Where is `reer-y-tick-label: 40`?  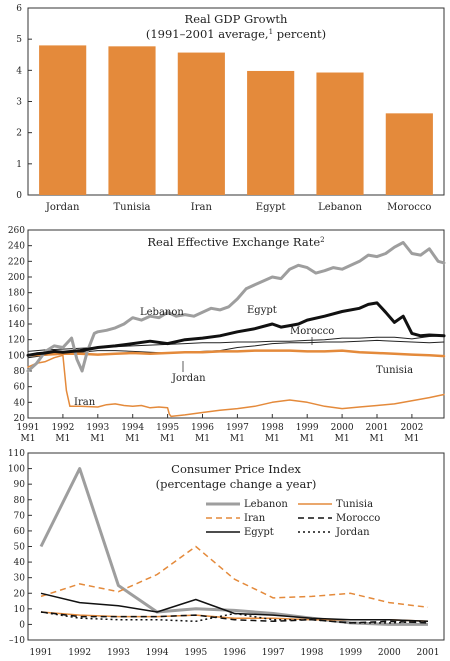
reer-y-tick-label: 40 is located at coordinates (20, 403).